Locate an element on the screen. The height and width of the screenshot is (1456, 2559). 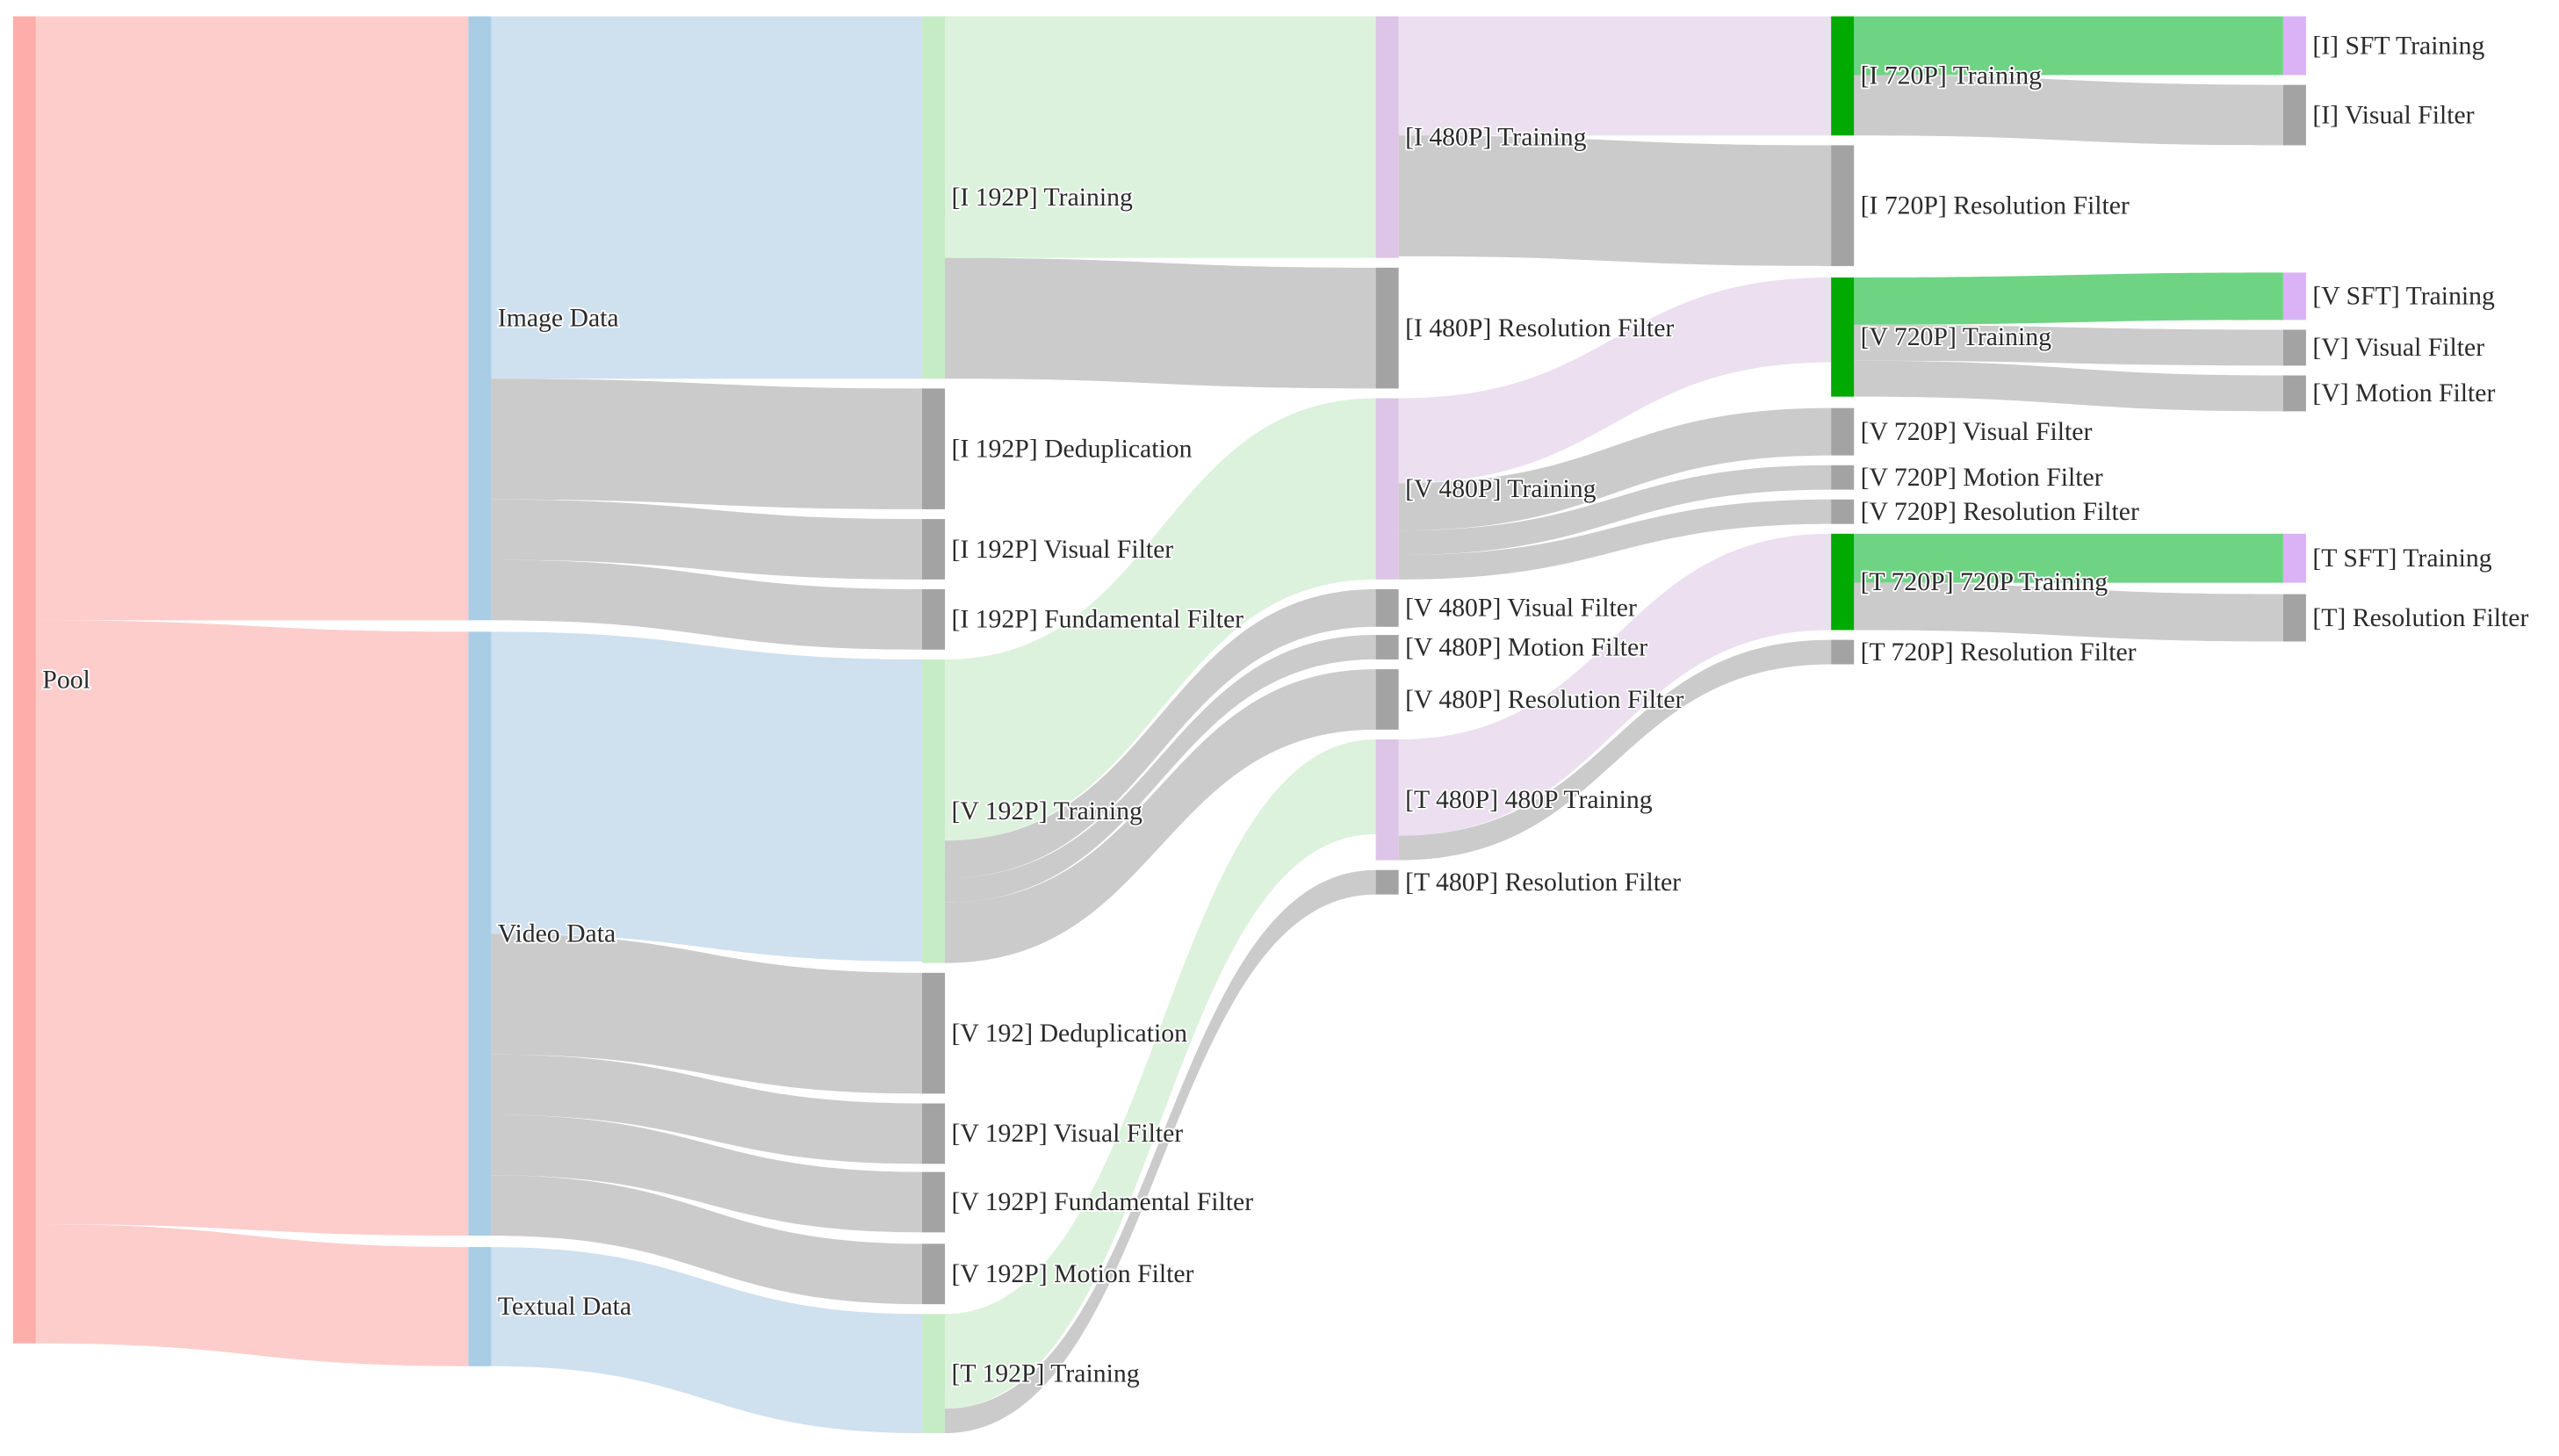
node-video-data is located at coordinates (480, 933).